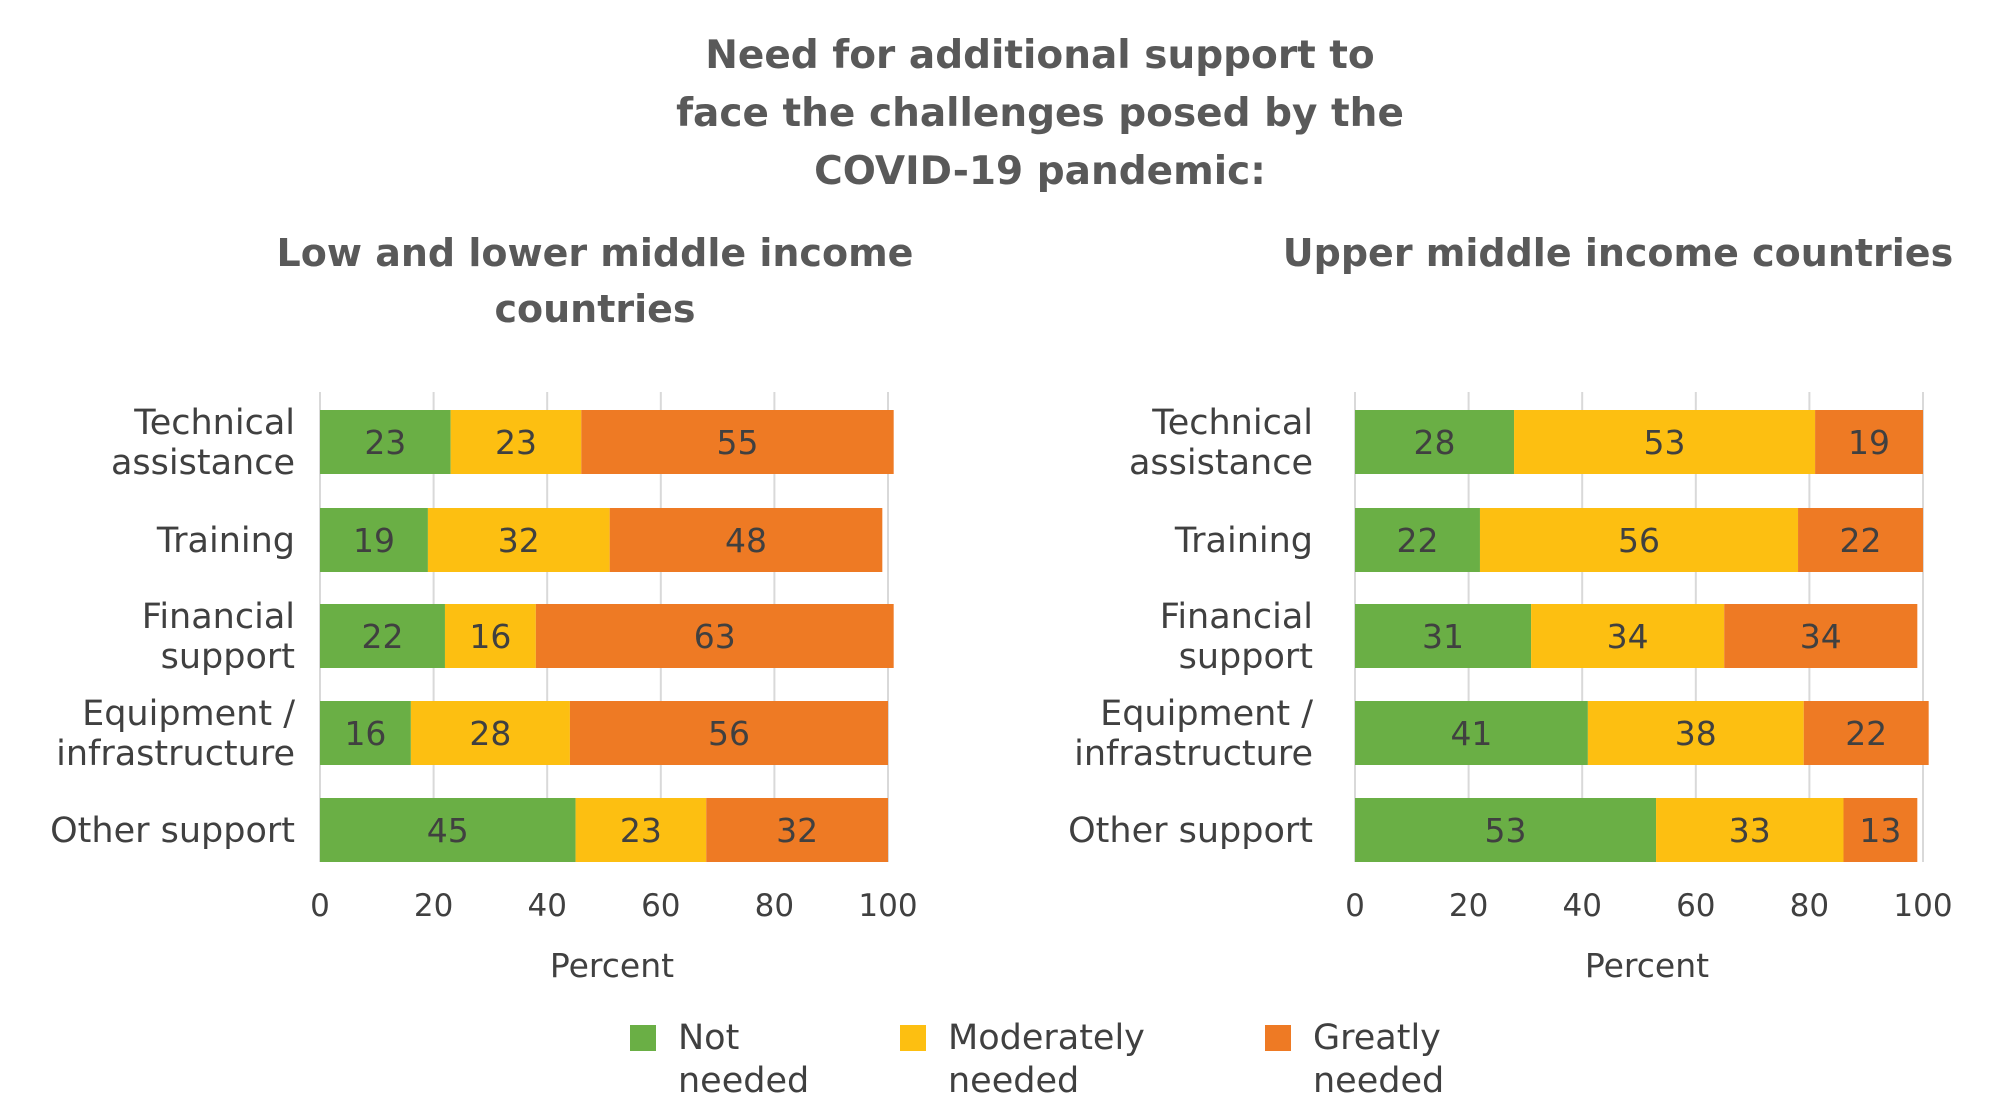 This screenshot has height=1112, width=2000. What do you see at coordinates (913, 1038) in the screenshot?
I see `legend-swatch-moderately_needed` at bounding box center [913, 1038].